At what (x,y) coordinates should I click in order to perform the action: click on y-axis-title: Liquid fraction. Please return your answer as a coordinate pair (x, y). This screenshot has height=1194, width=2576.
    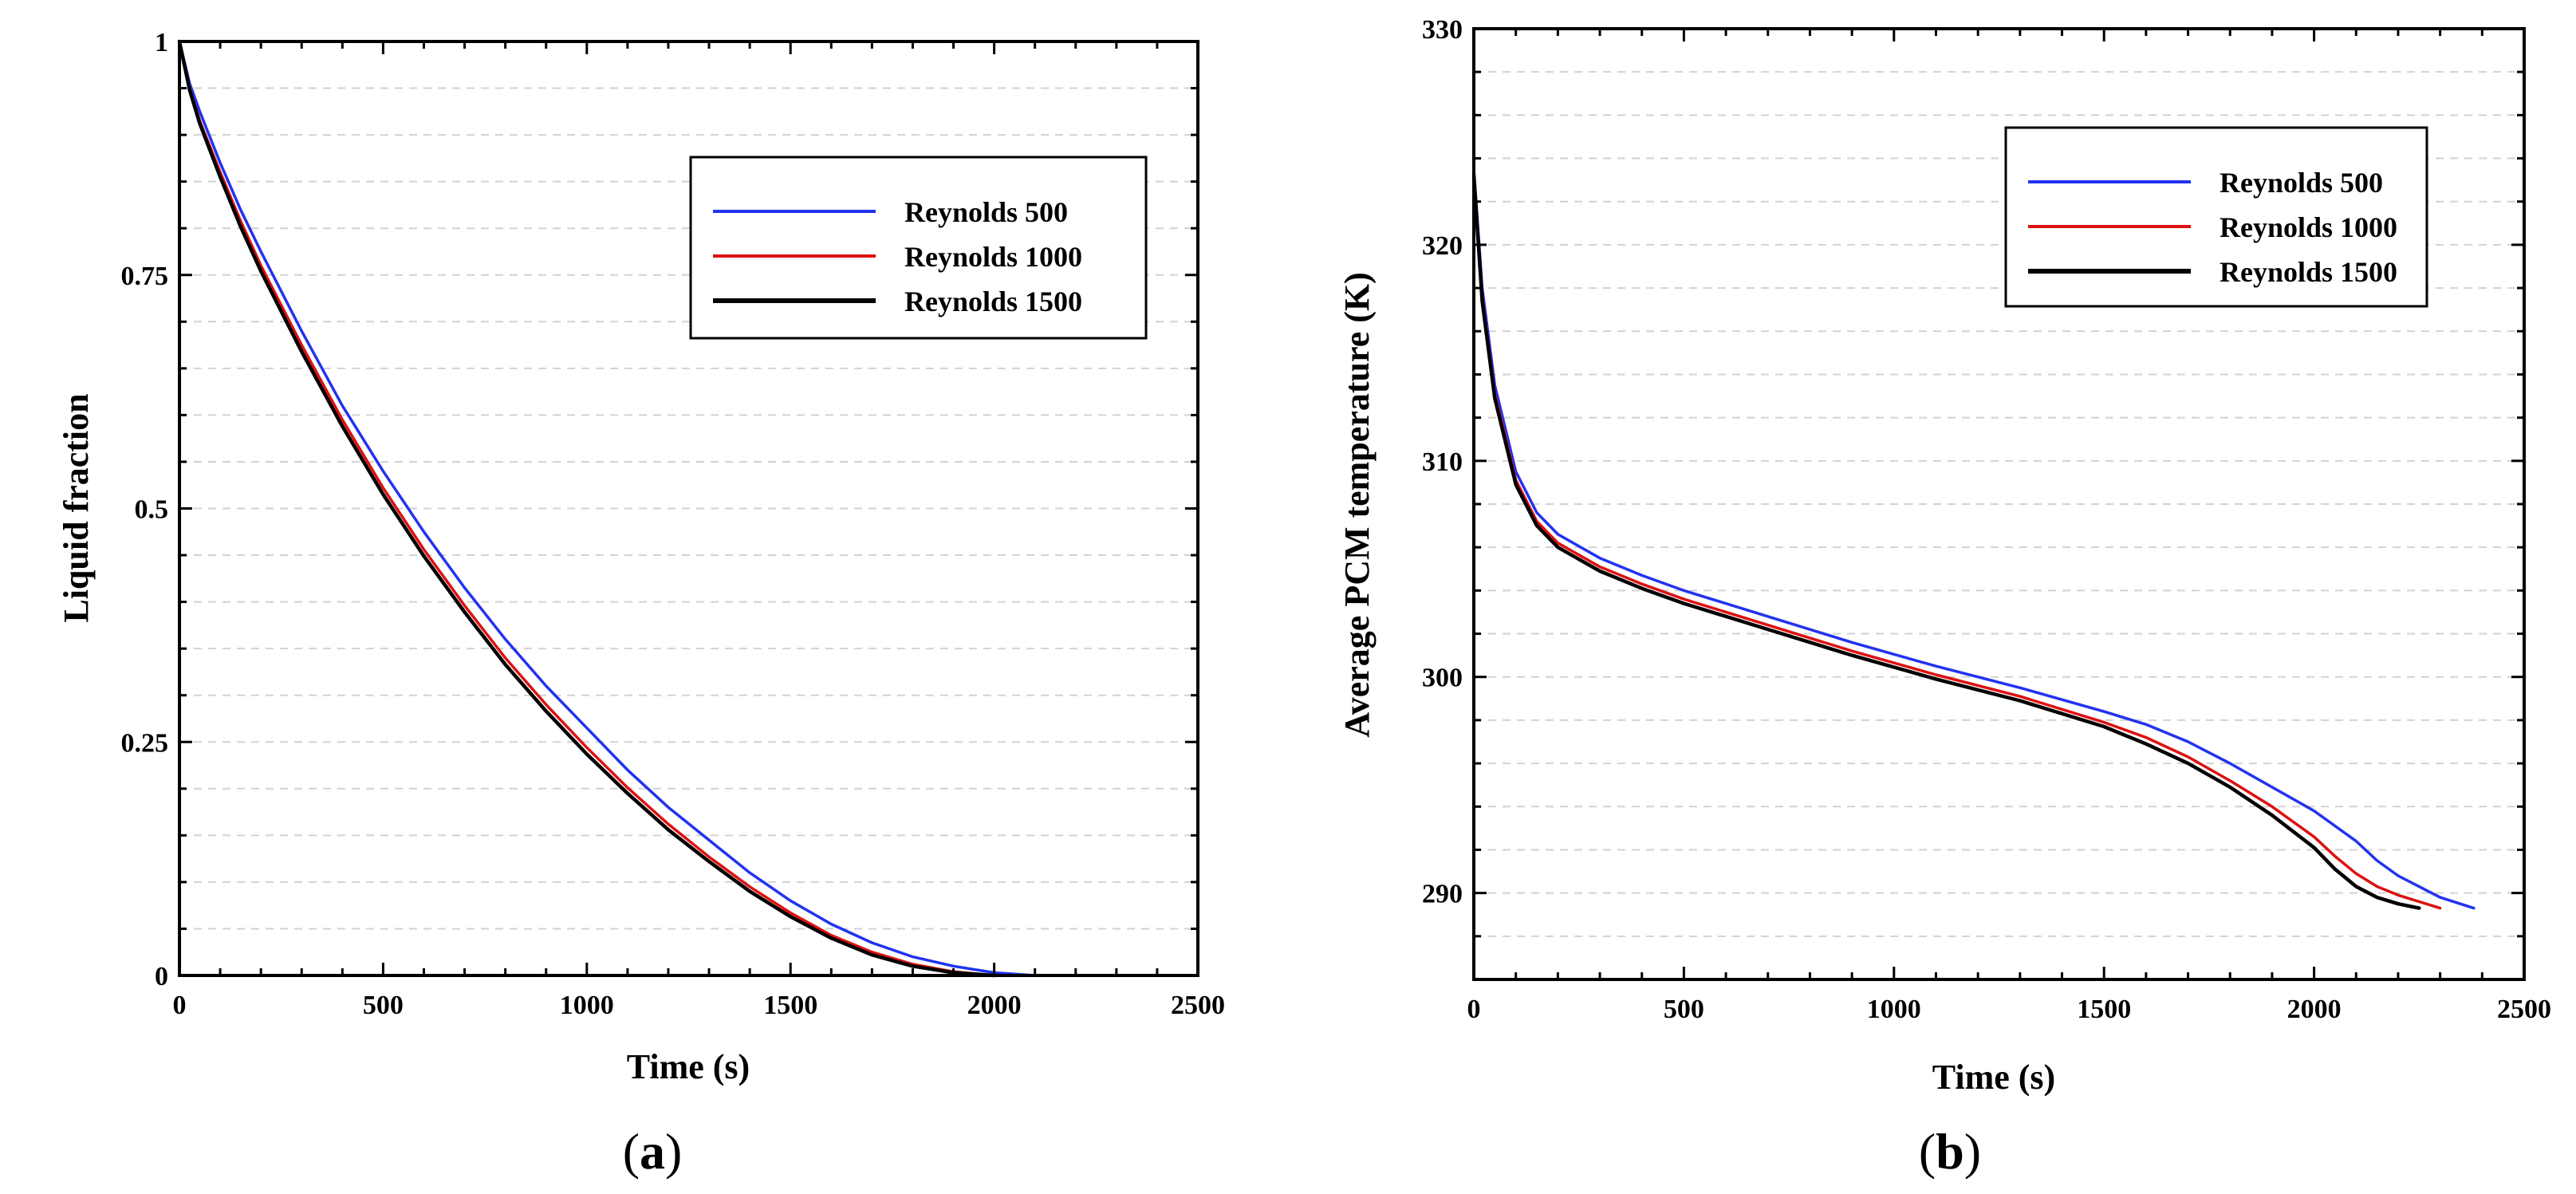
    Looking at the image, I should click on (76, 507).